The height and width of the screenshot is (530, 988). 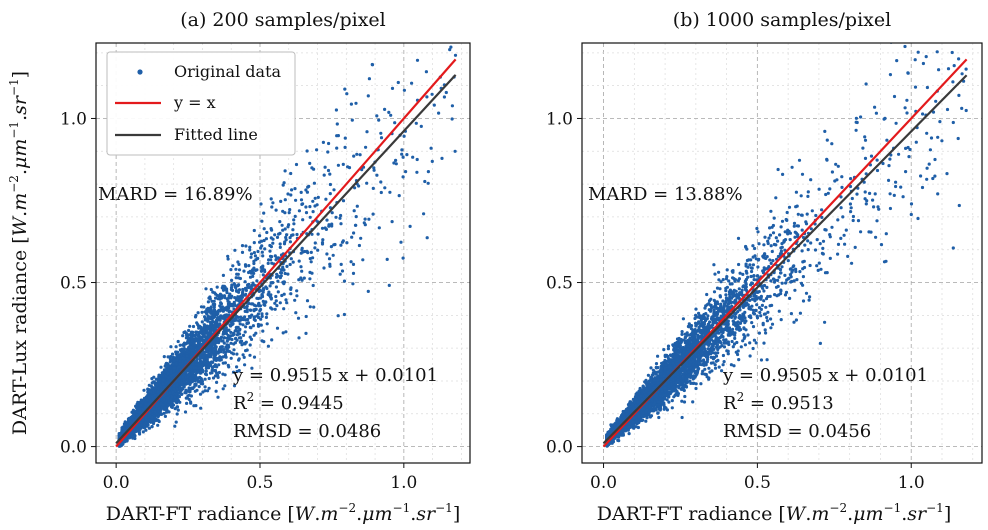 What do you see at coordinates (283, 20) in the screenshot?
I see `panel-title: (a) 200 samples/pixel` at bounding box center [283, 20].